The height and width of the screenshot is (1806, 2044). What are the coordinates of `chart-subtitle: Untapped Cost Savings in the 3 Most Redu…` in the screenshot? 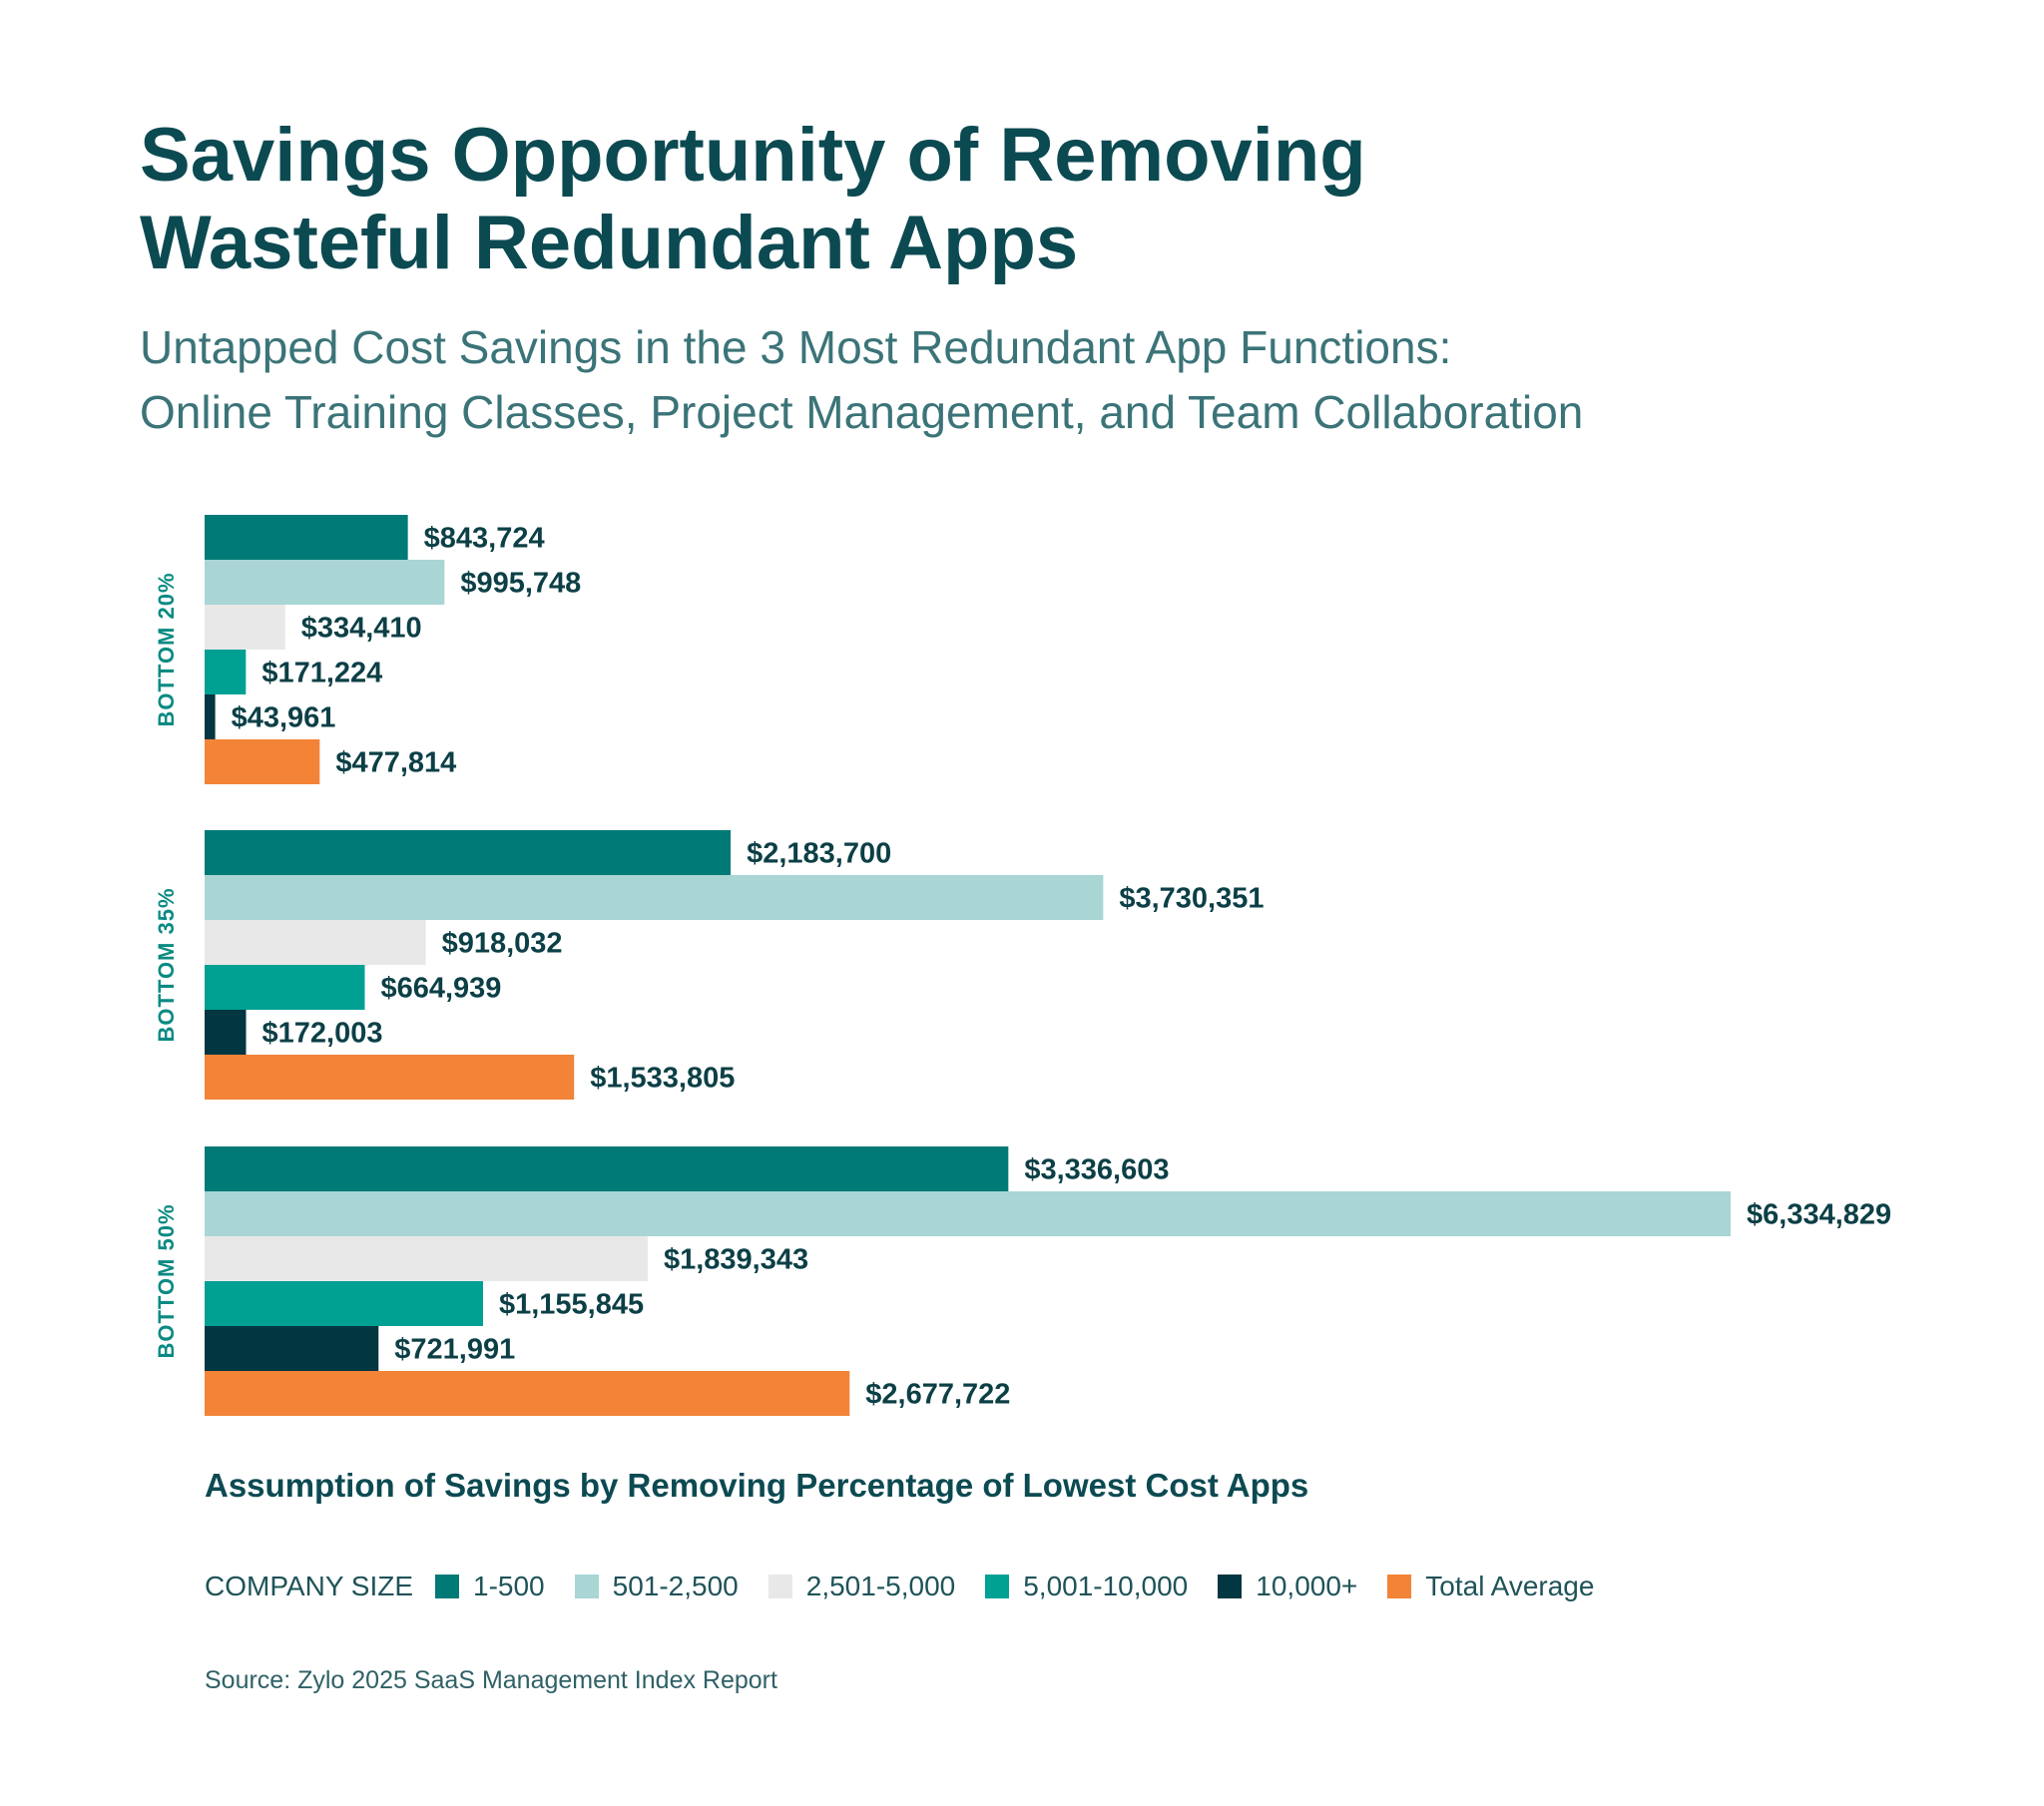 It's located at (861, 380).